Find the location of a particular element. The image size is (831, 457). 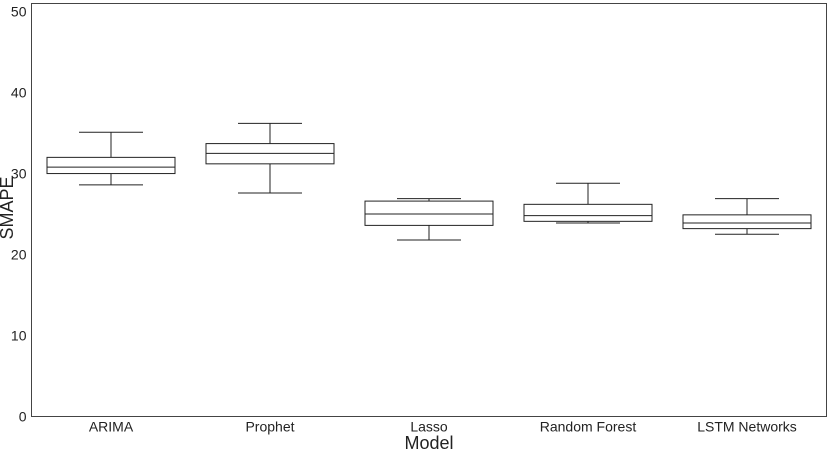

x-tick-label: Prophet is located at coordinates (269, 427).